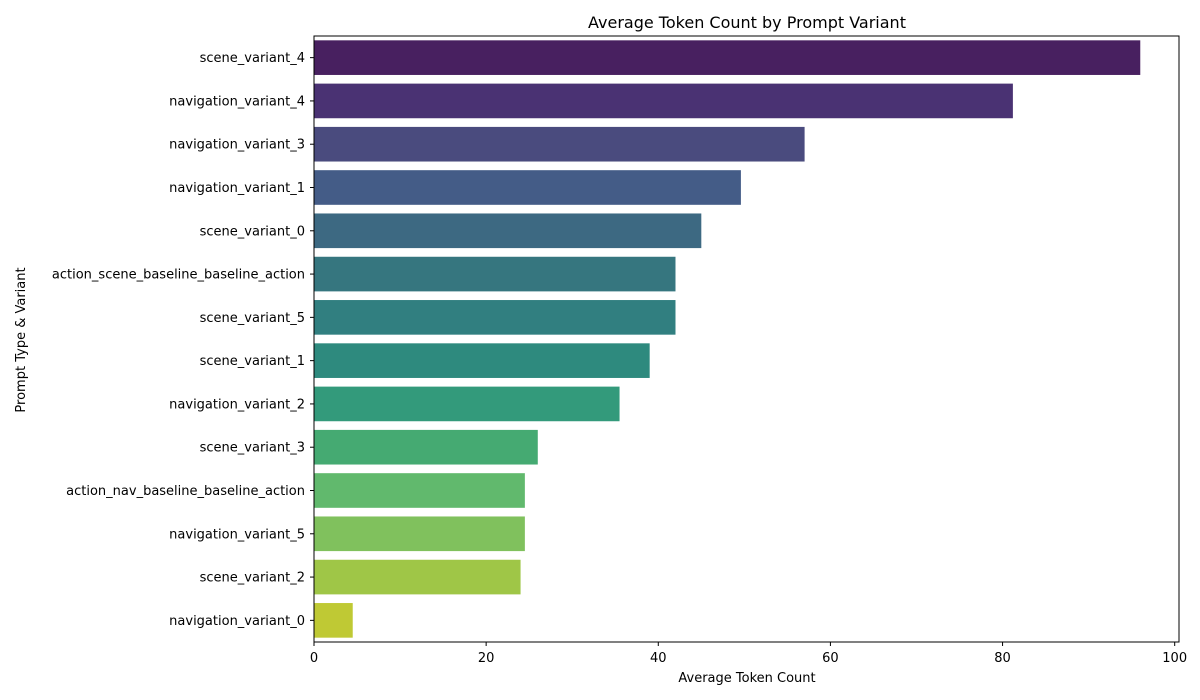 This screenshot has width=1200, height=700. What do you see at coordinates (486, 658) in the screenshot?
I see `x-tick-label: 20` at bounding box center [486, 658].